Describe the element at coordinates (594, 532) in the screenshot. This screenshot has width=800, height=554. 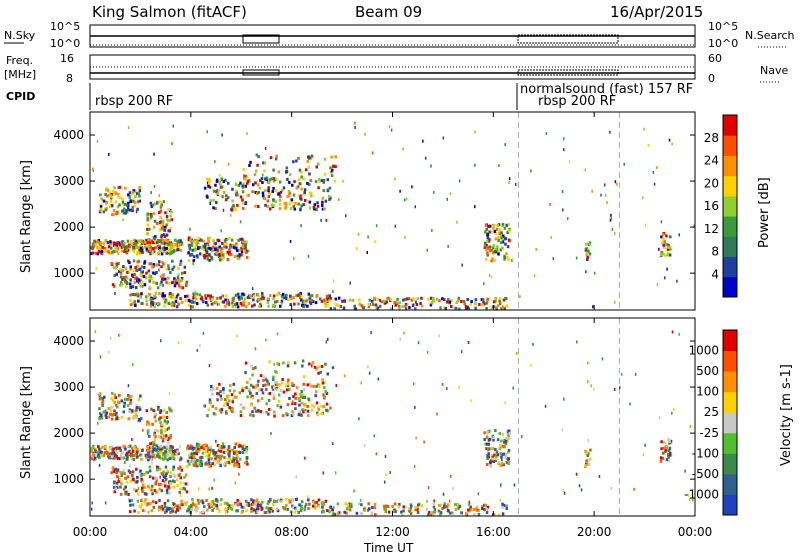
I see `x-tick-label: 20:00` at that location.